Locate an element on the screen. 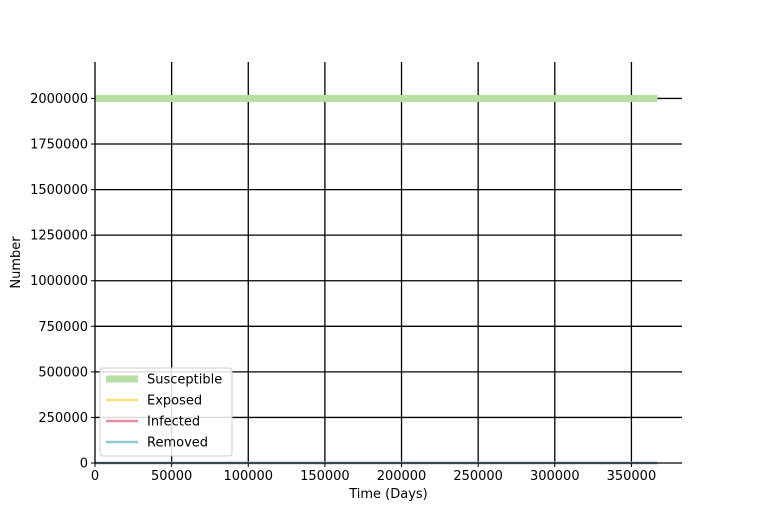 The image size is (758, 520). x-tick-label: 0 is located at coordinates (95, 476).